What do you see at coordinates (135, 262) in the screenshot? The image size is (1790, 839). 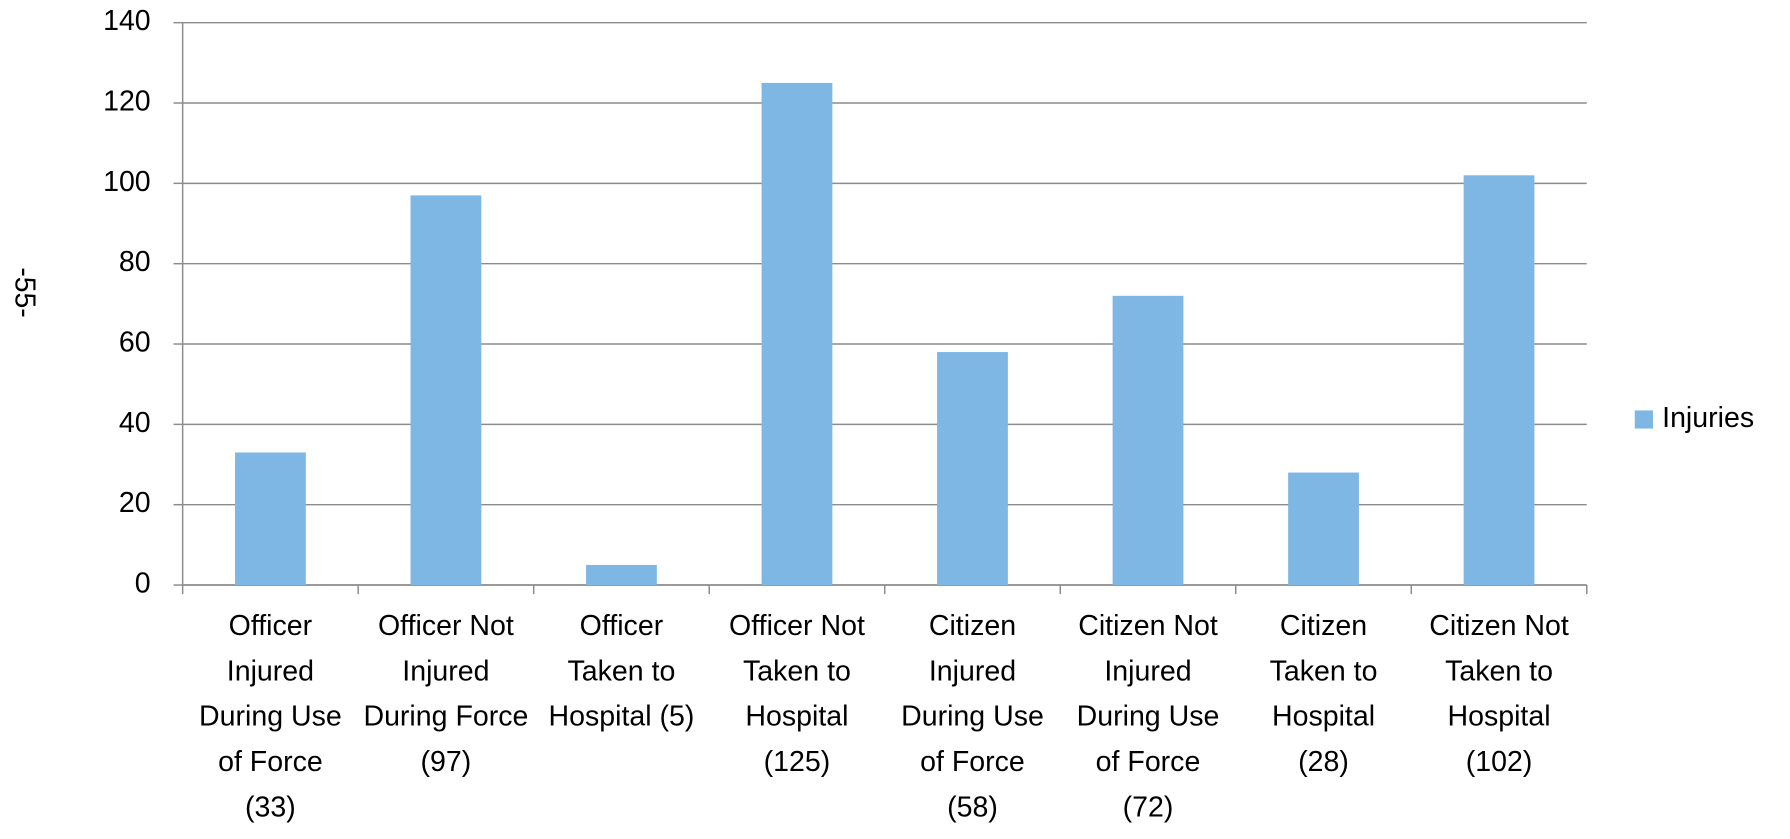 I see `y-tick-label: 80` at bounding box center [135, 262].